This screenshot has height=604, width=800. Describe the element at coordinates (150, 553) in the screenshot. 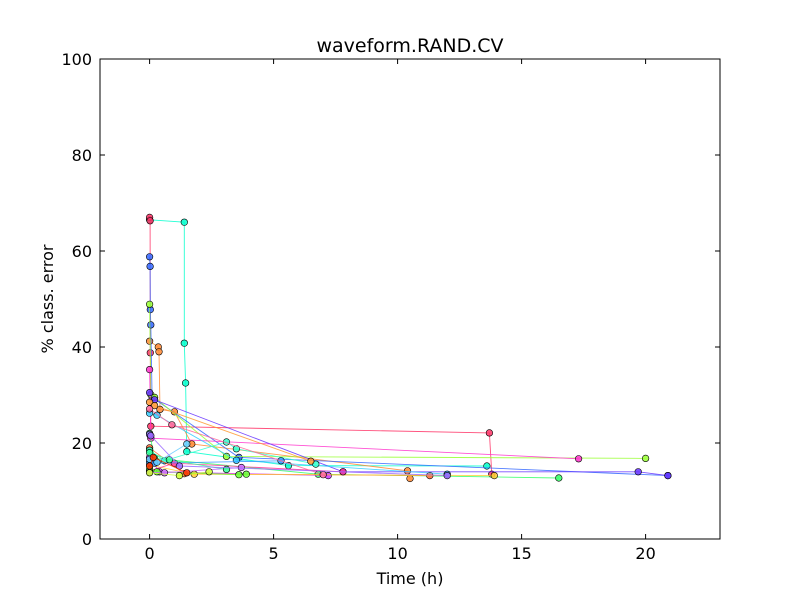

I see `x-tick-label: 0` at that location.